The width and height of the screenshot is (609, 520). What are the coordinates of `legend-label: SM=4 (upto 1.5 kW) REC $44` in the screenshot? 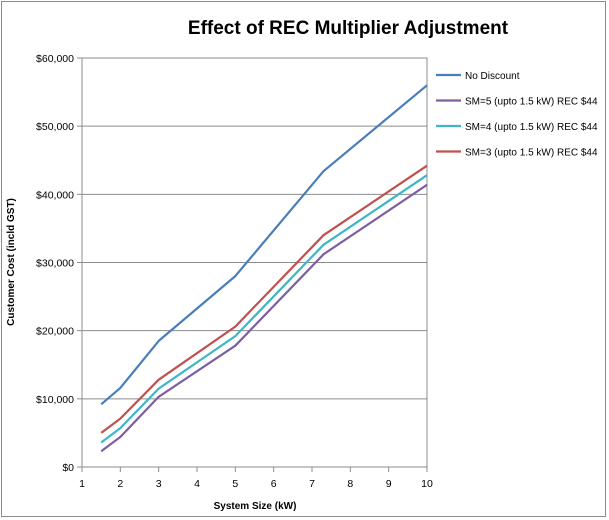 It's located at (531, 127).